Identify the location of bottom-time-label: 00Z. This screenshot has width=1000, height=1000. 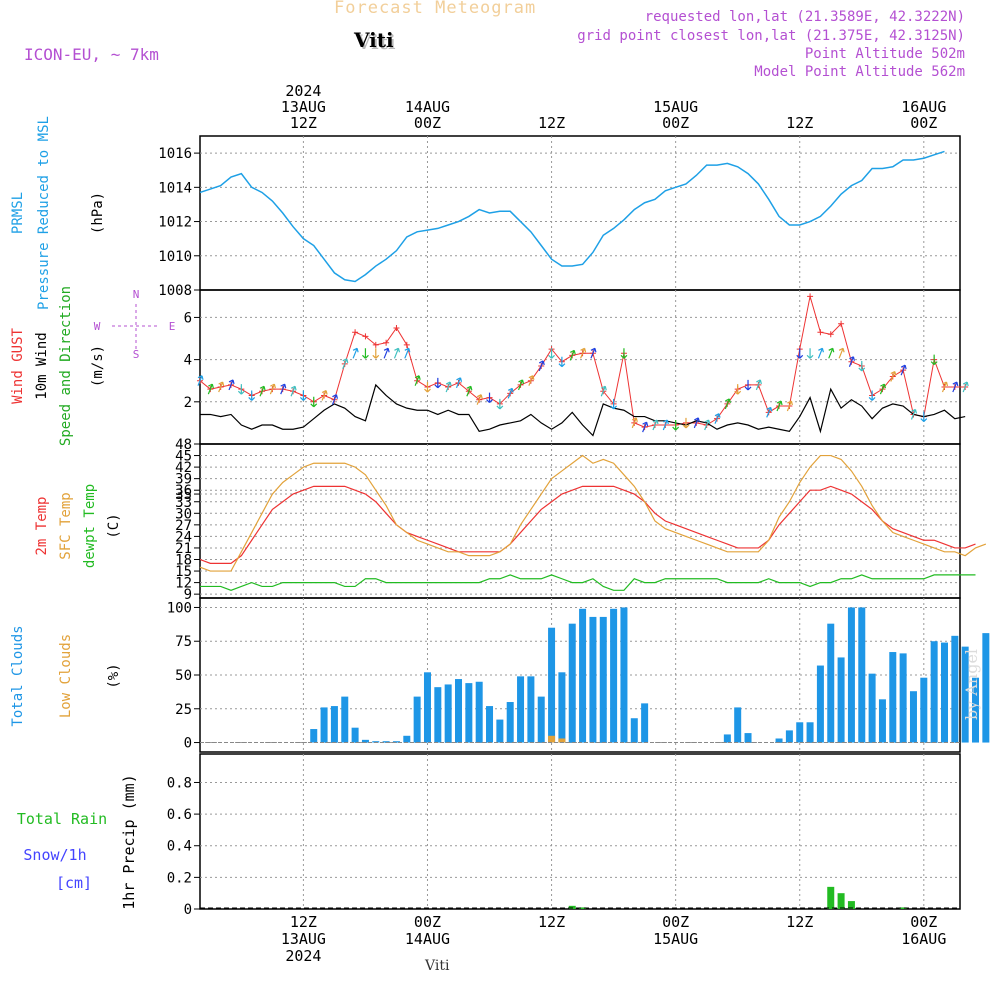
(923, 922).